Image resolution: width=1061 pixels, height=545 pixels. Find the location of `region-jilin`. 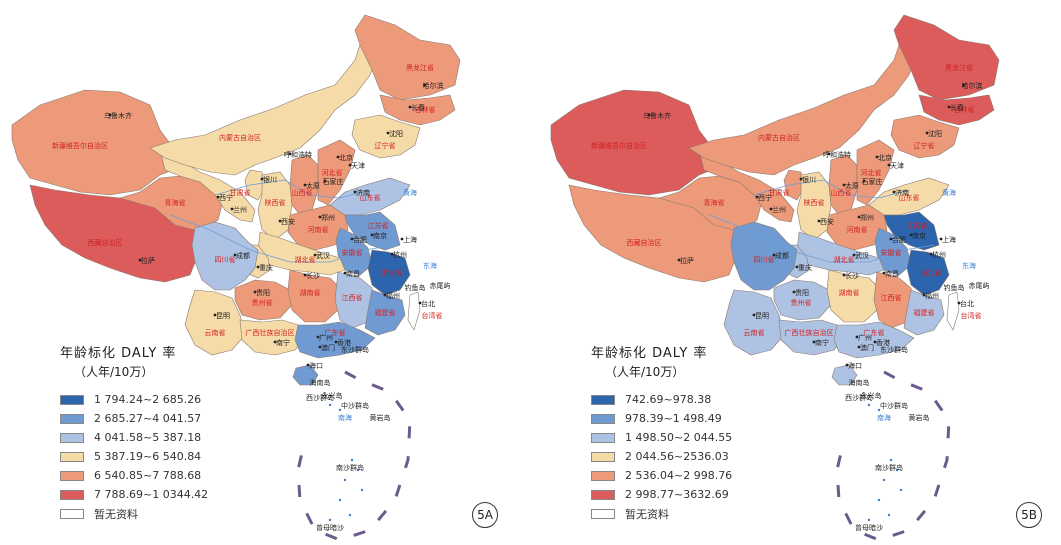

region-jilin is located at coordinates (417, 110).